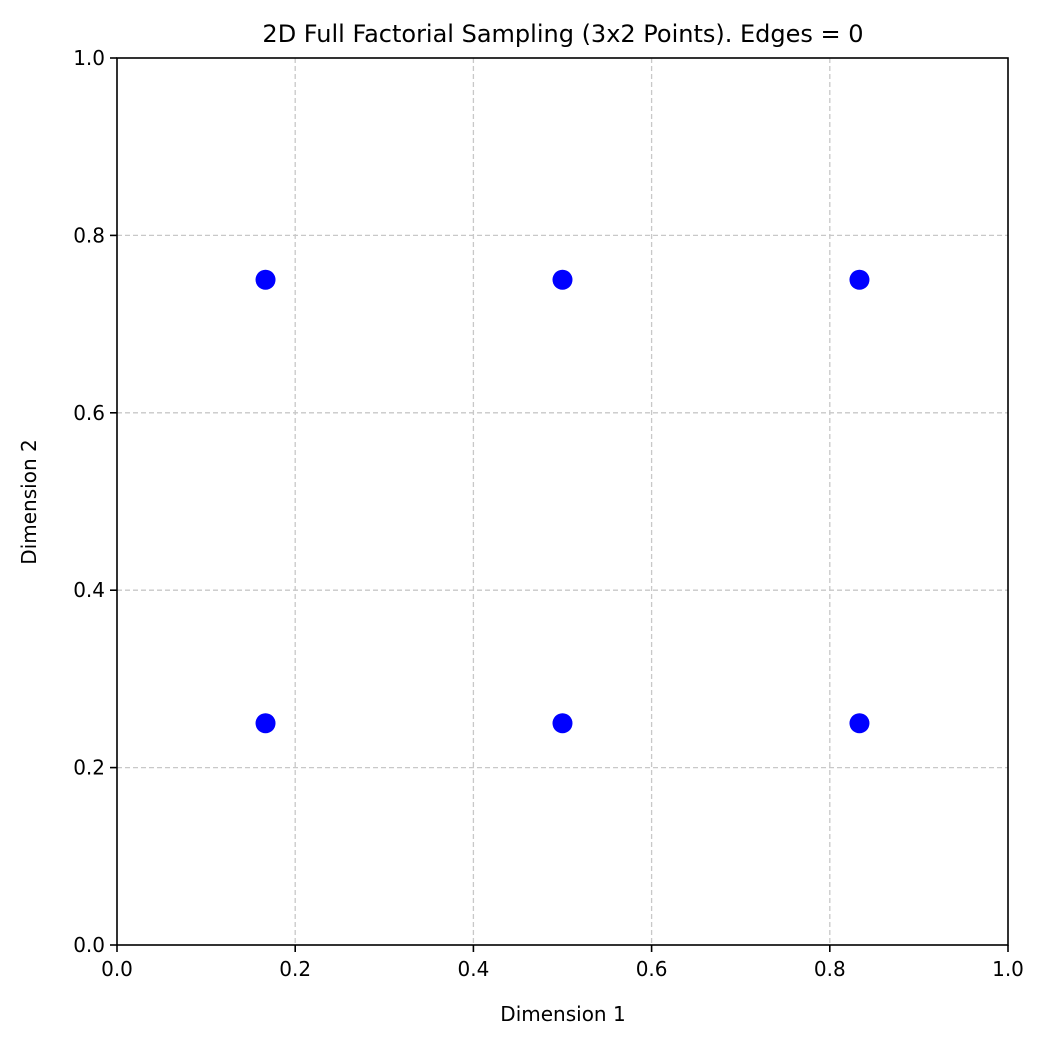 The width and height of the screenshot is (1050, 1046). What do you see at coordinates (89, 235) in the screenshot?
I see `y-tick-label: 0.8` at bounding box center [89, 235].